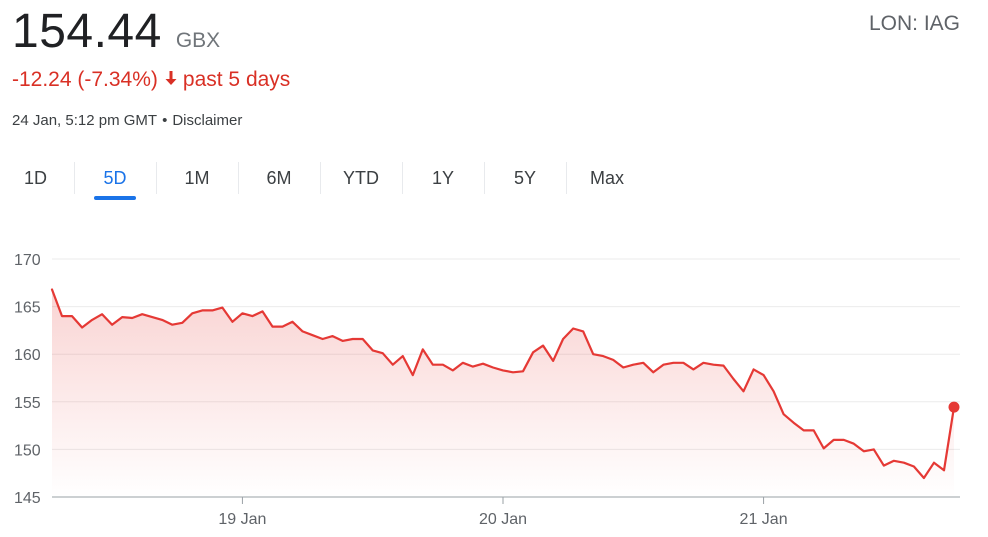 Image resolution: width=988 pixels, height=537 pixels. I want to click on price-change: -12.24 (-7.34%) past 5 days, so click(151, 80).